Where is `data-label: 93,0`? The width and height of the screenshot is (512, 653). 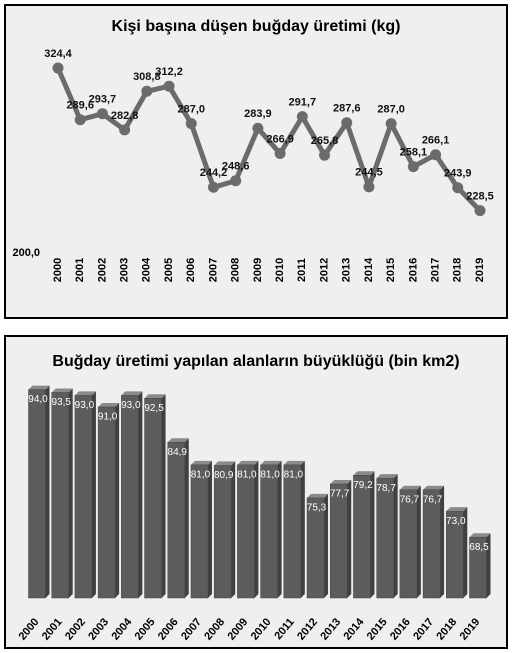
data-label: 93,0 is located at coordinates (85, 405).